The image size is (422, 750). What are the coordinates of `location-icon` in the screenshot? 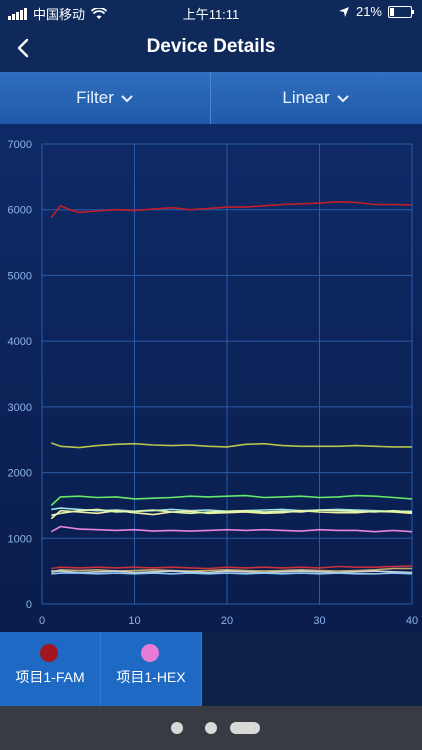 It's located at (343, 11).